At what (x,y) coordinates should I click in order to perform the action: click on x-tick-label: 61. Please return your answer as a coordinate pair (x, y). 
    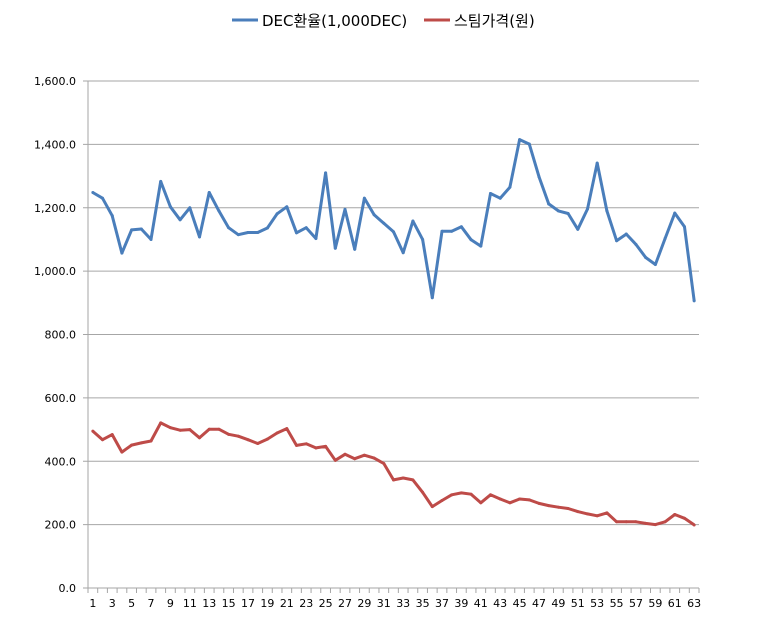
    Looking at the image, I should click on (675, 603).